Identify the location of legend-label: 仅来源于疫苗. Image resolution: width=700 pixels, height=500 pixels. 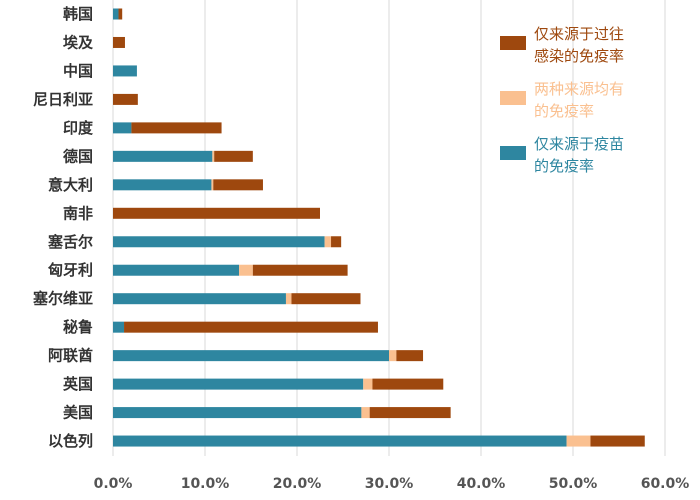
(579, 144).